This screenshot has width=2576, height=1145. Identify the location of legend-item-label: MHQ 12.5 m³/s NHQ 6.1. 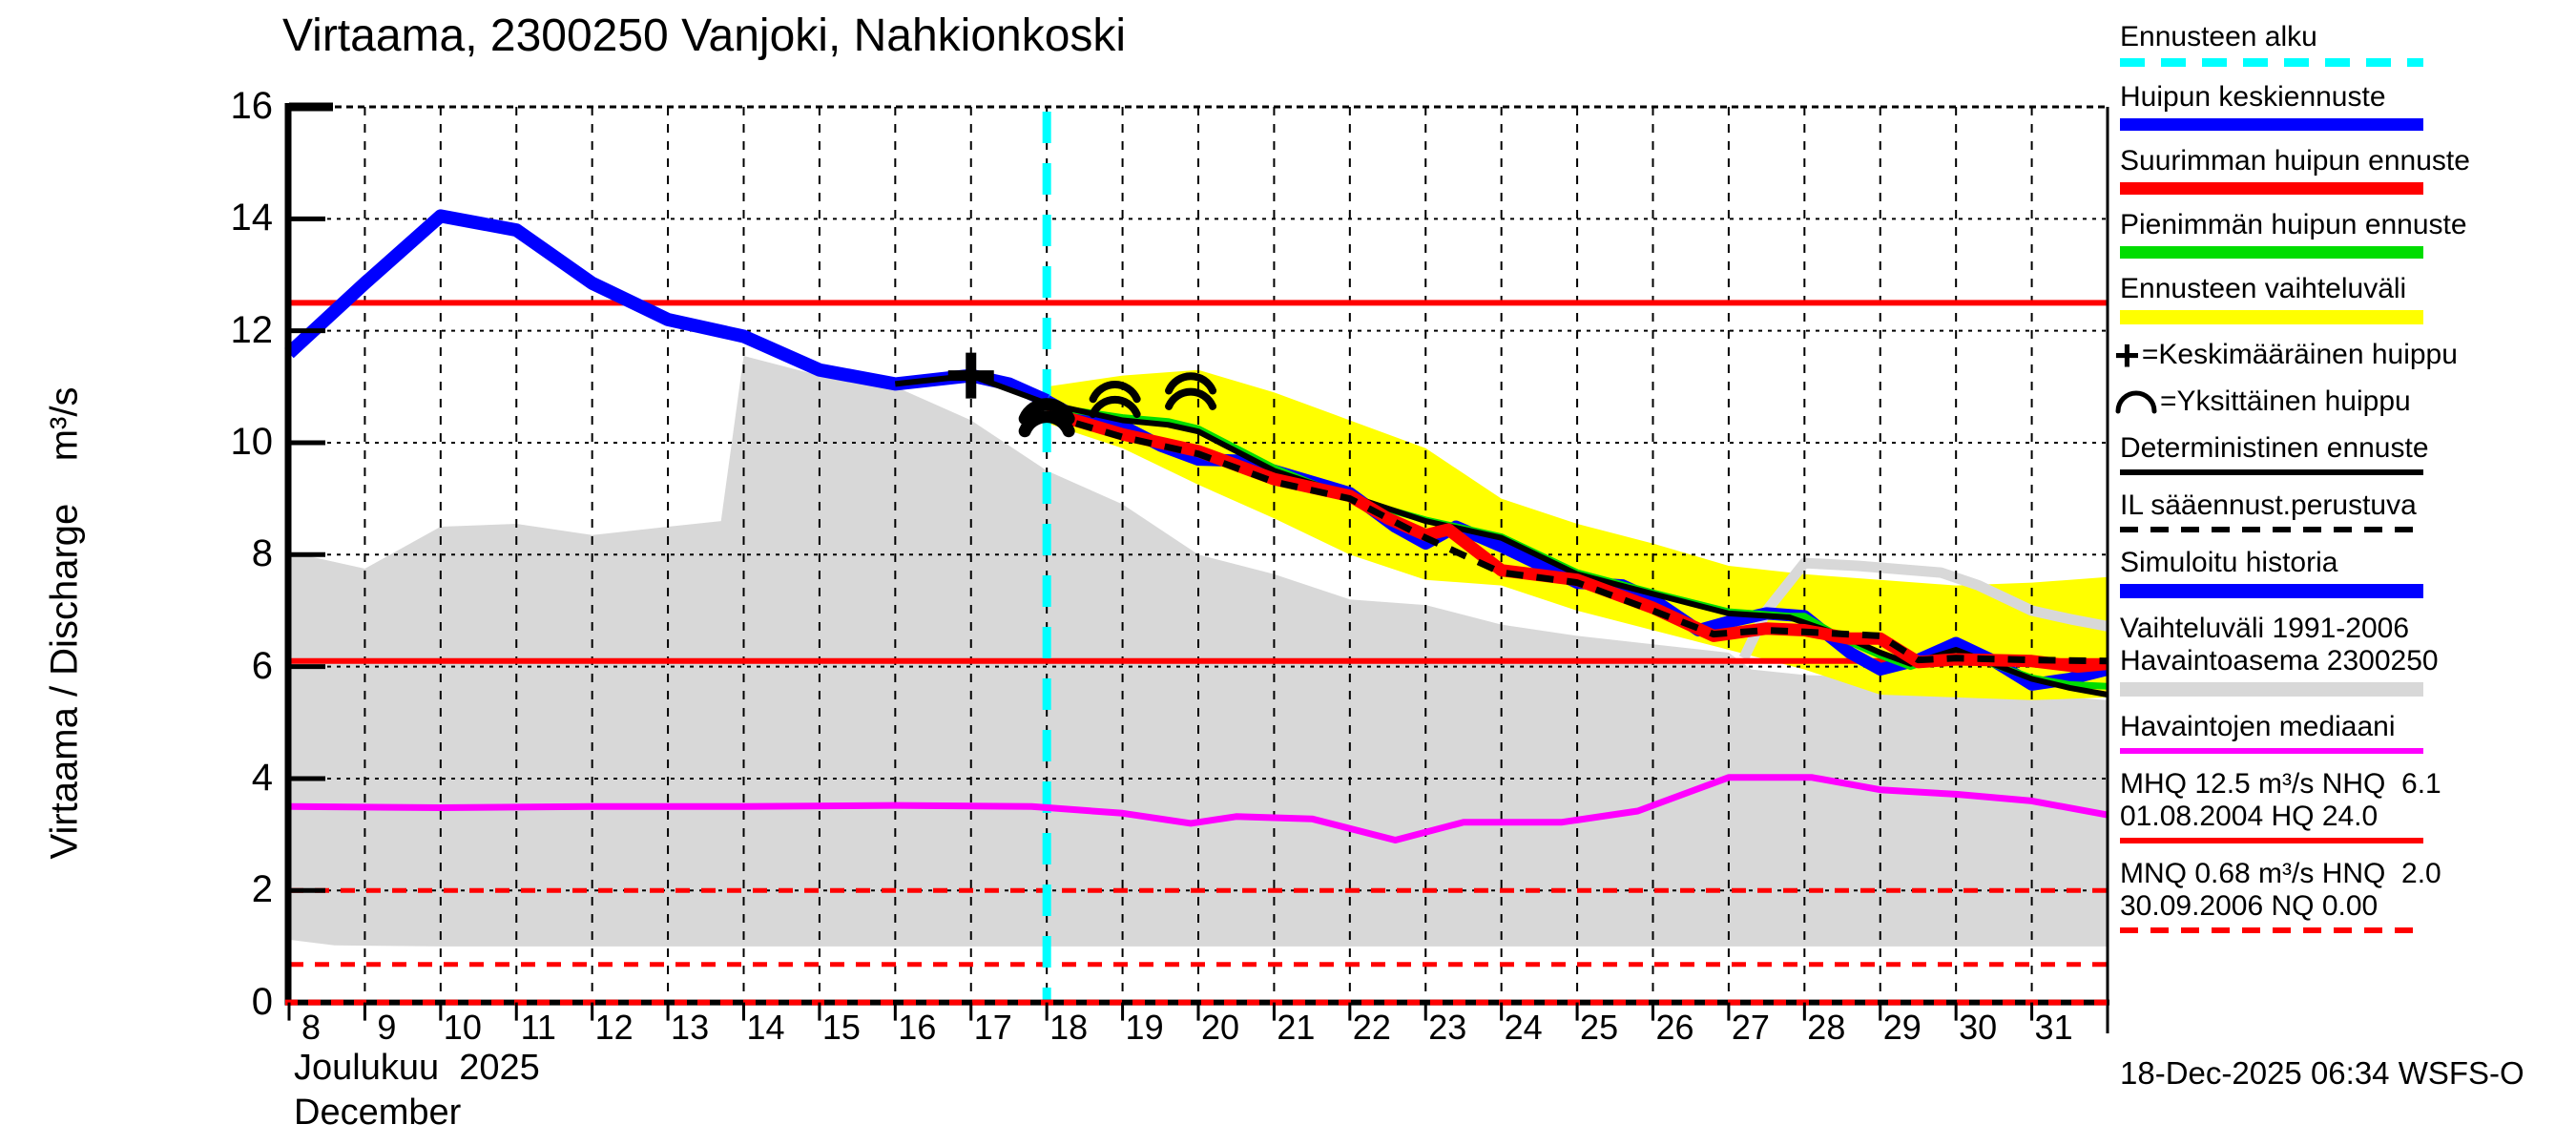
(2280, 784).